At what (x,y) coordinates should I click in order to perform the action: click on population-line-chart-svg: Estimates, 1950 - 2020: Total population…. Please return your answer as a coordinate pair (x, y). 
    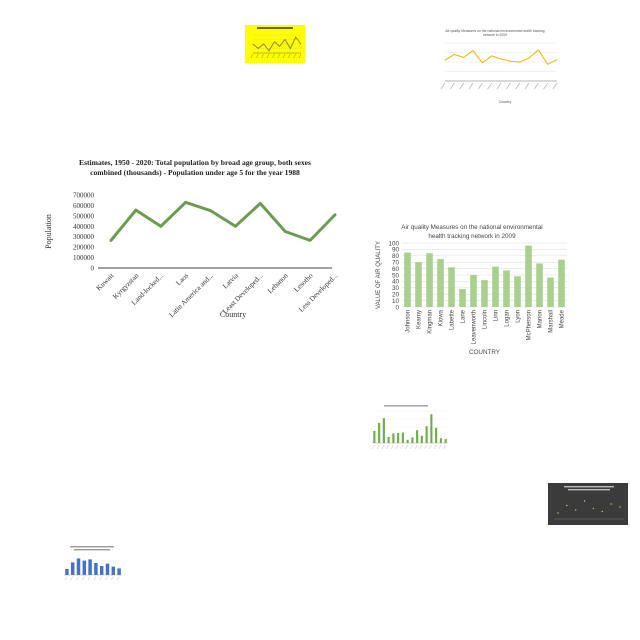
    Looking at the image, I should click on (192, 238).